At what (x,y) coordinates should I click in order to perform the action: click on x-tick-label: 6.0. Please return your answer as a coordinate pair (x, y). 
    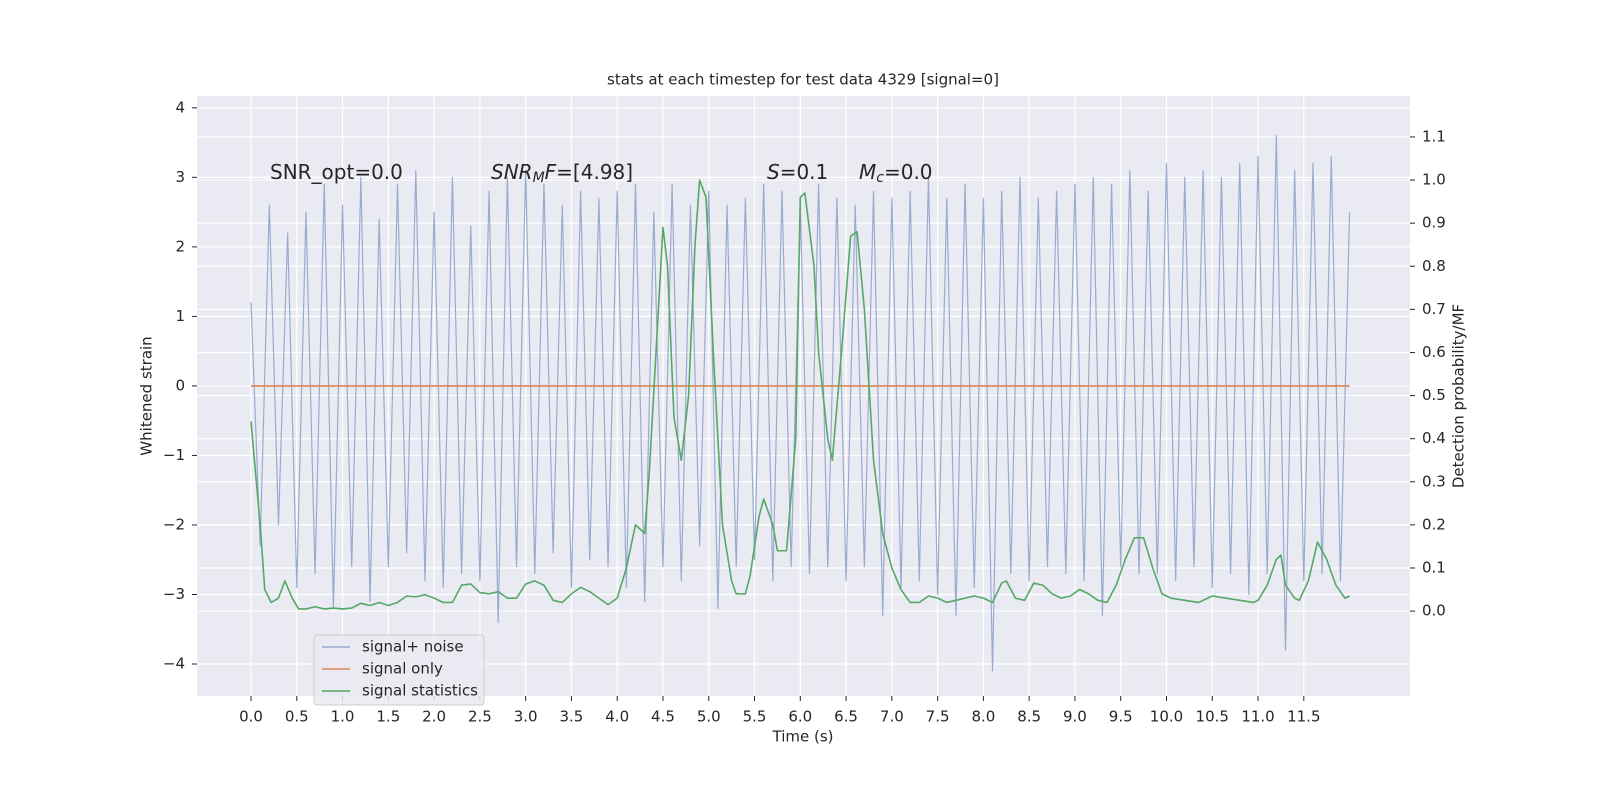
    Looking at the image, I should click on (800, 717).